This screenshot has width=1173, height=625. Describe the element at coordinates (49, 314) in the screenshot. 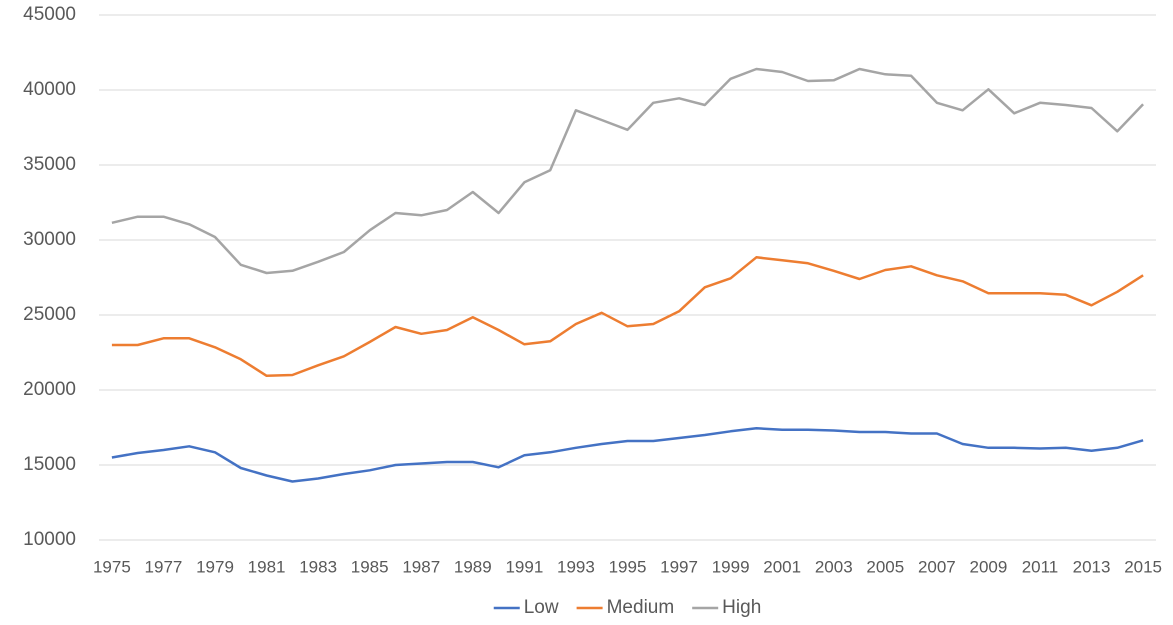

I see `y-tick-label: 25000` at that location.